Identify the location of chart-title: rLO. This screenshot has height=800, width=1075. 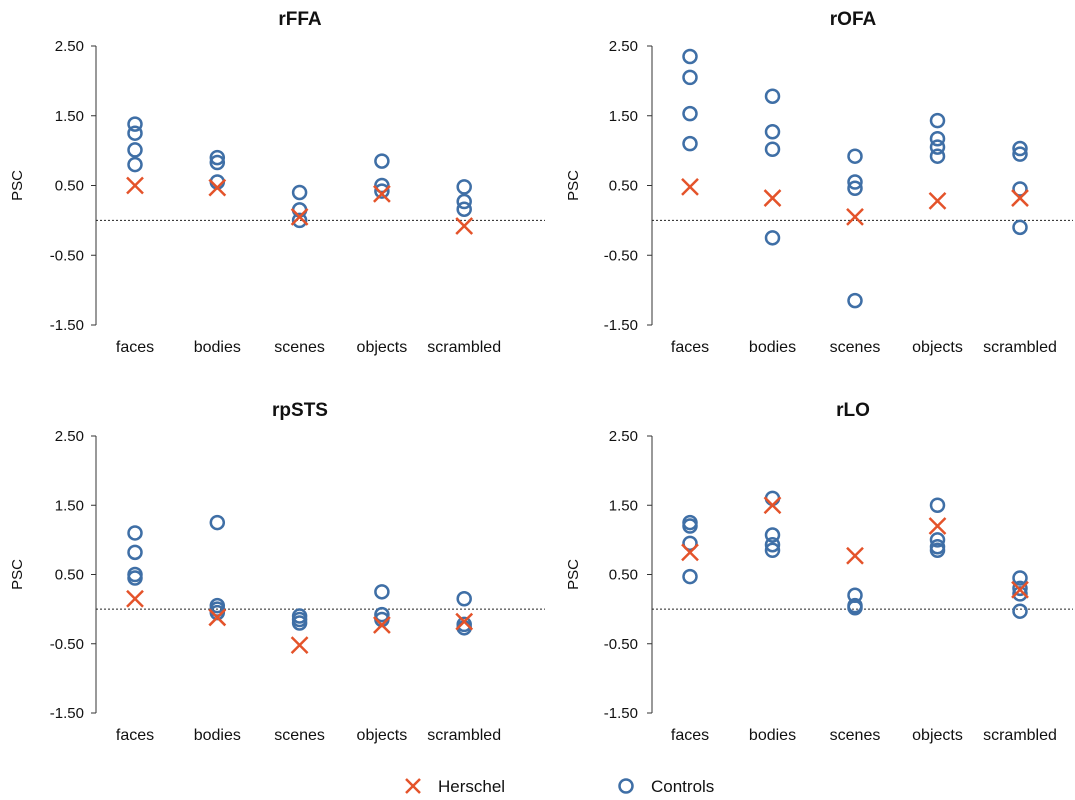
(853, 410).